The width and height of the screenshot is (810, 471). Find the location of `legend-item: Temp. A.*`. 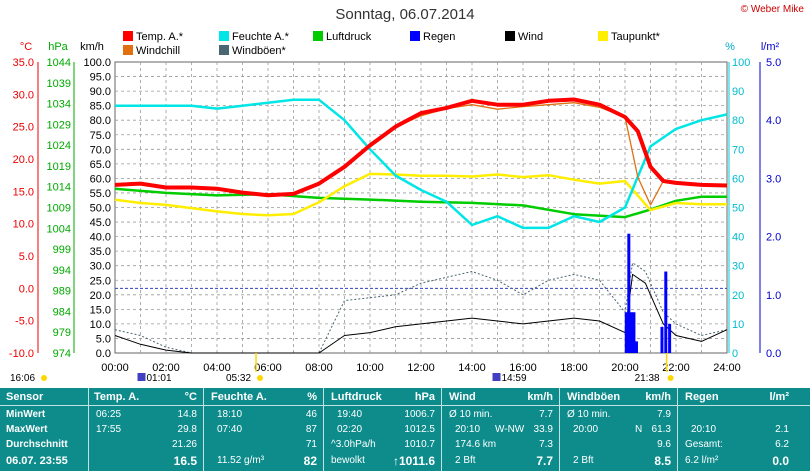

legend-item: Temp. A.* is located at coordinates (153, 37).